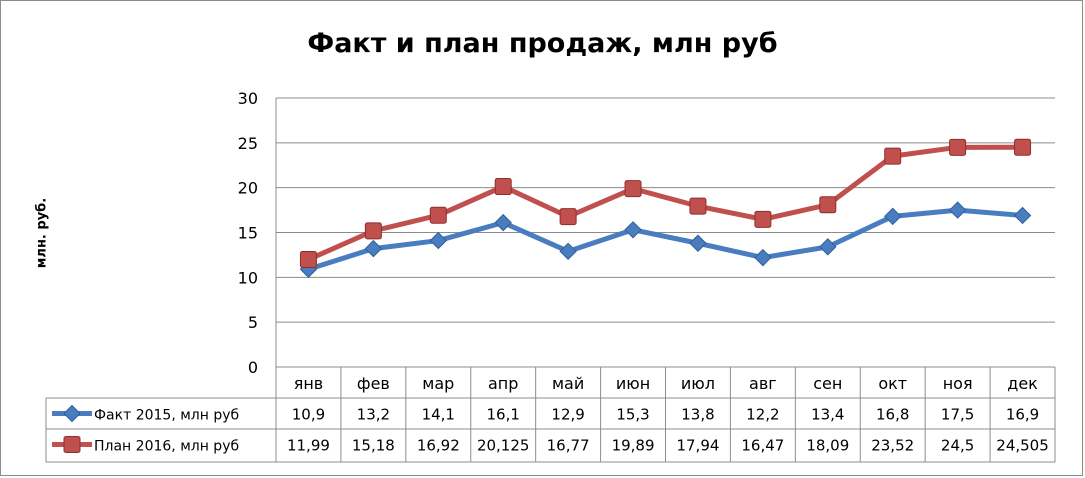  Describe the element at coordinates (957, 446) in the screenshot. I see `table-cell: 24,5` at that location.